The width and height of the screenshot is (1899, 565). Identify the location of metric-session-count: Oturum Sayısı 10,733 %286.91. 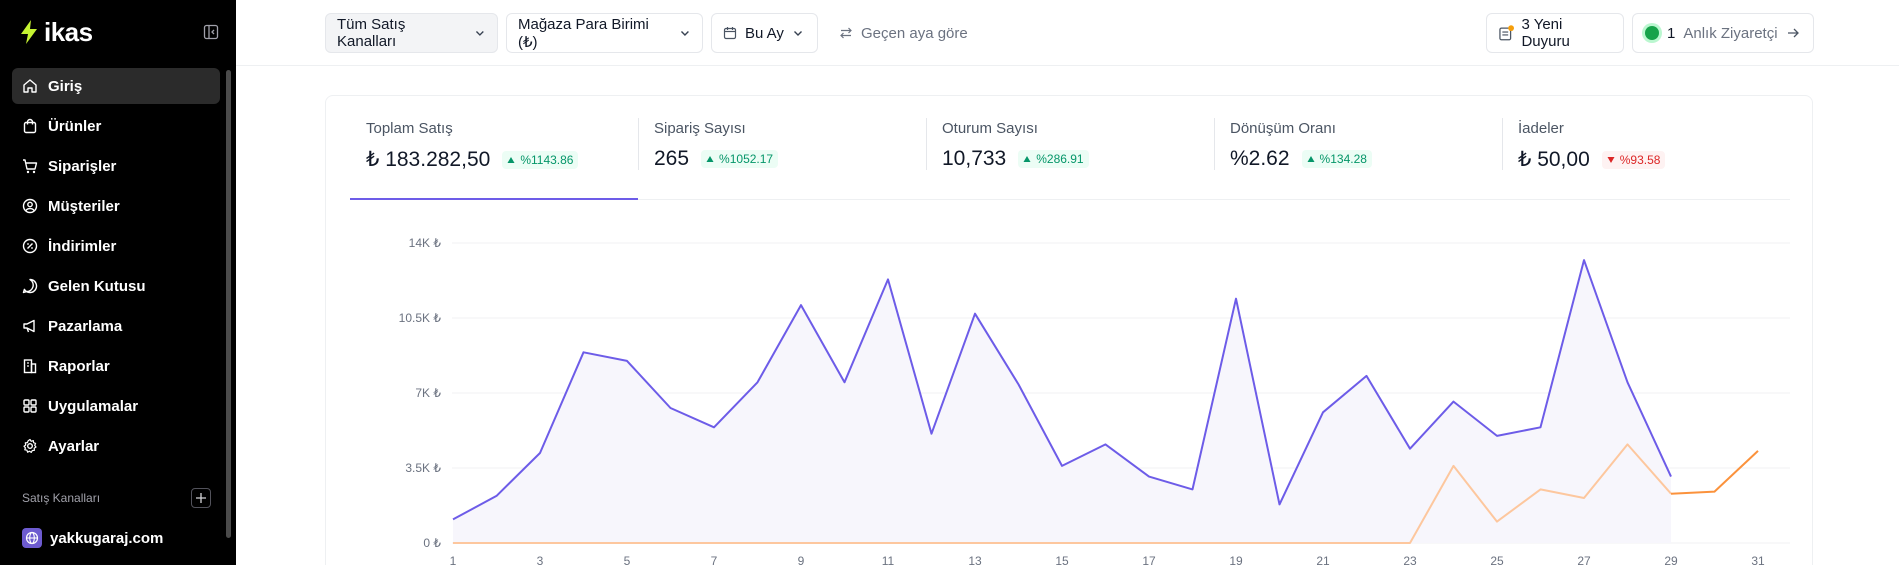
(1070, 147).